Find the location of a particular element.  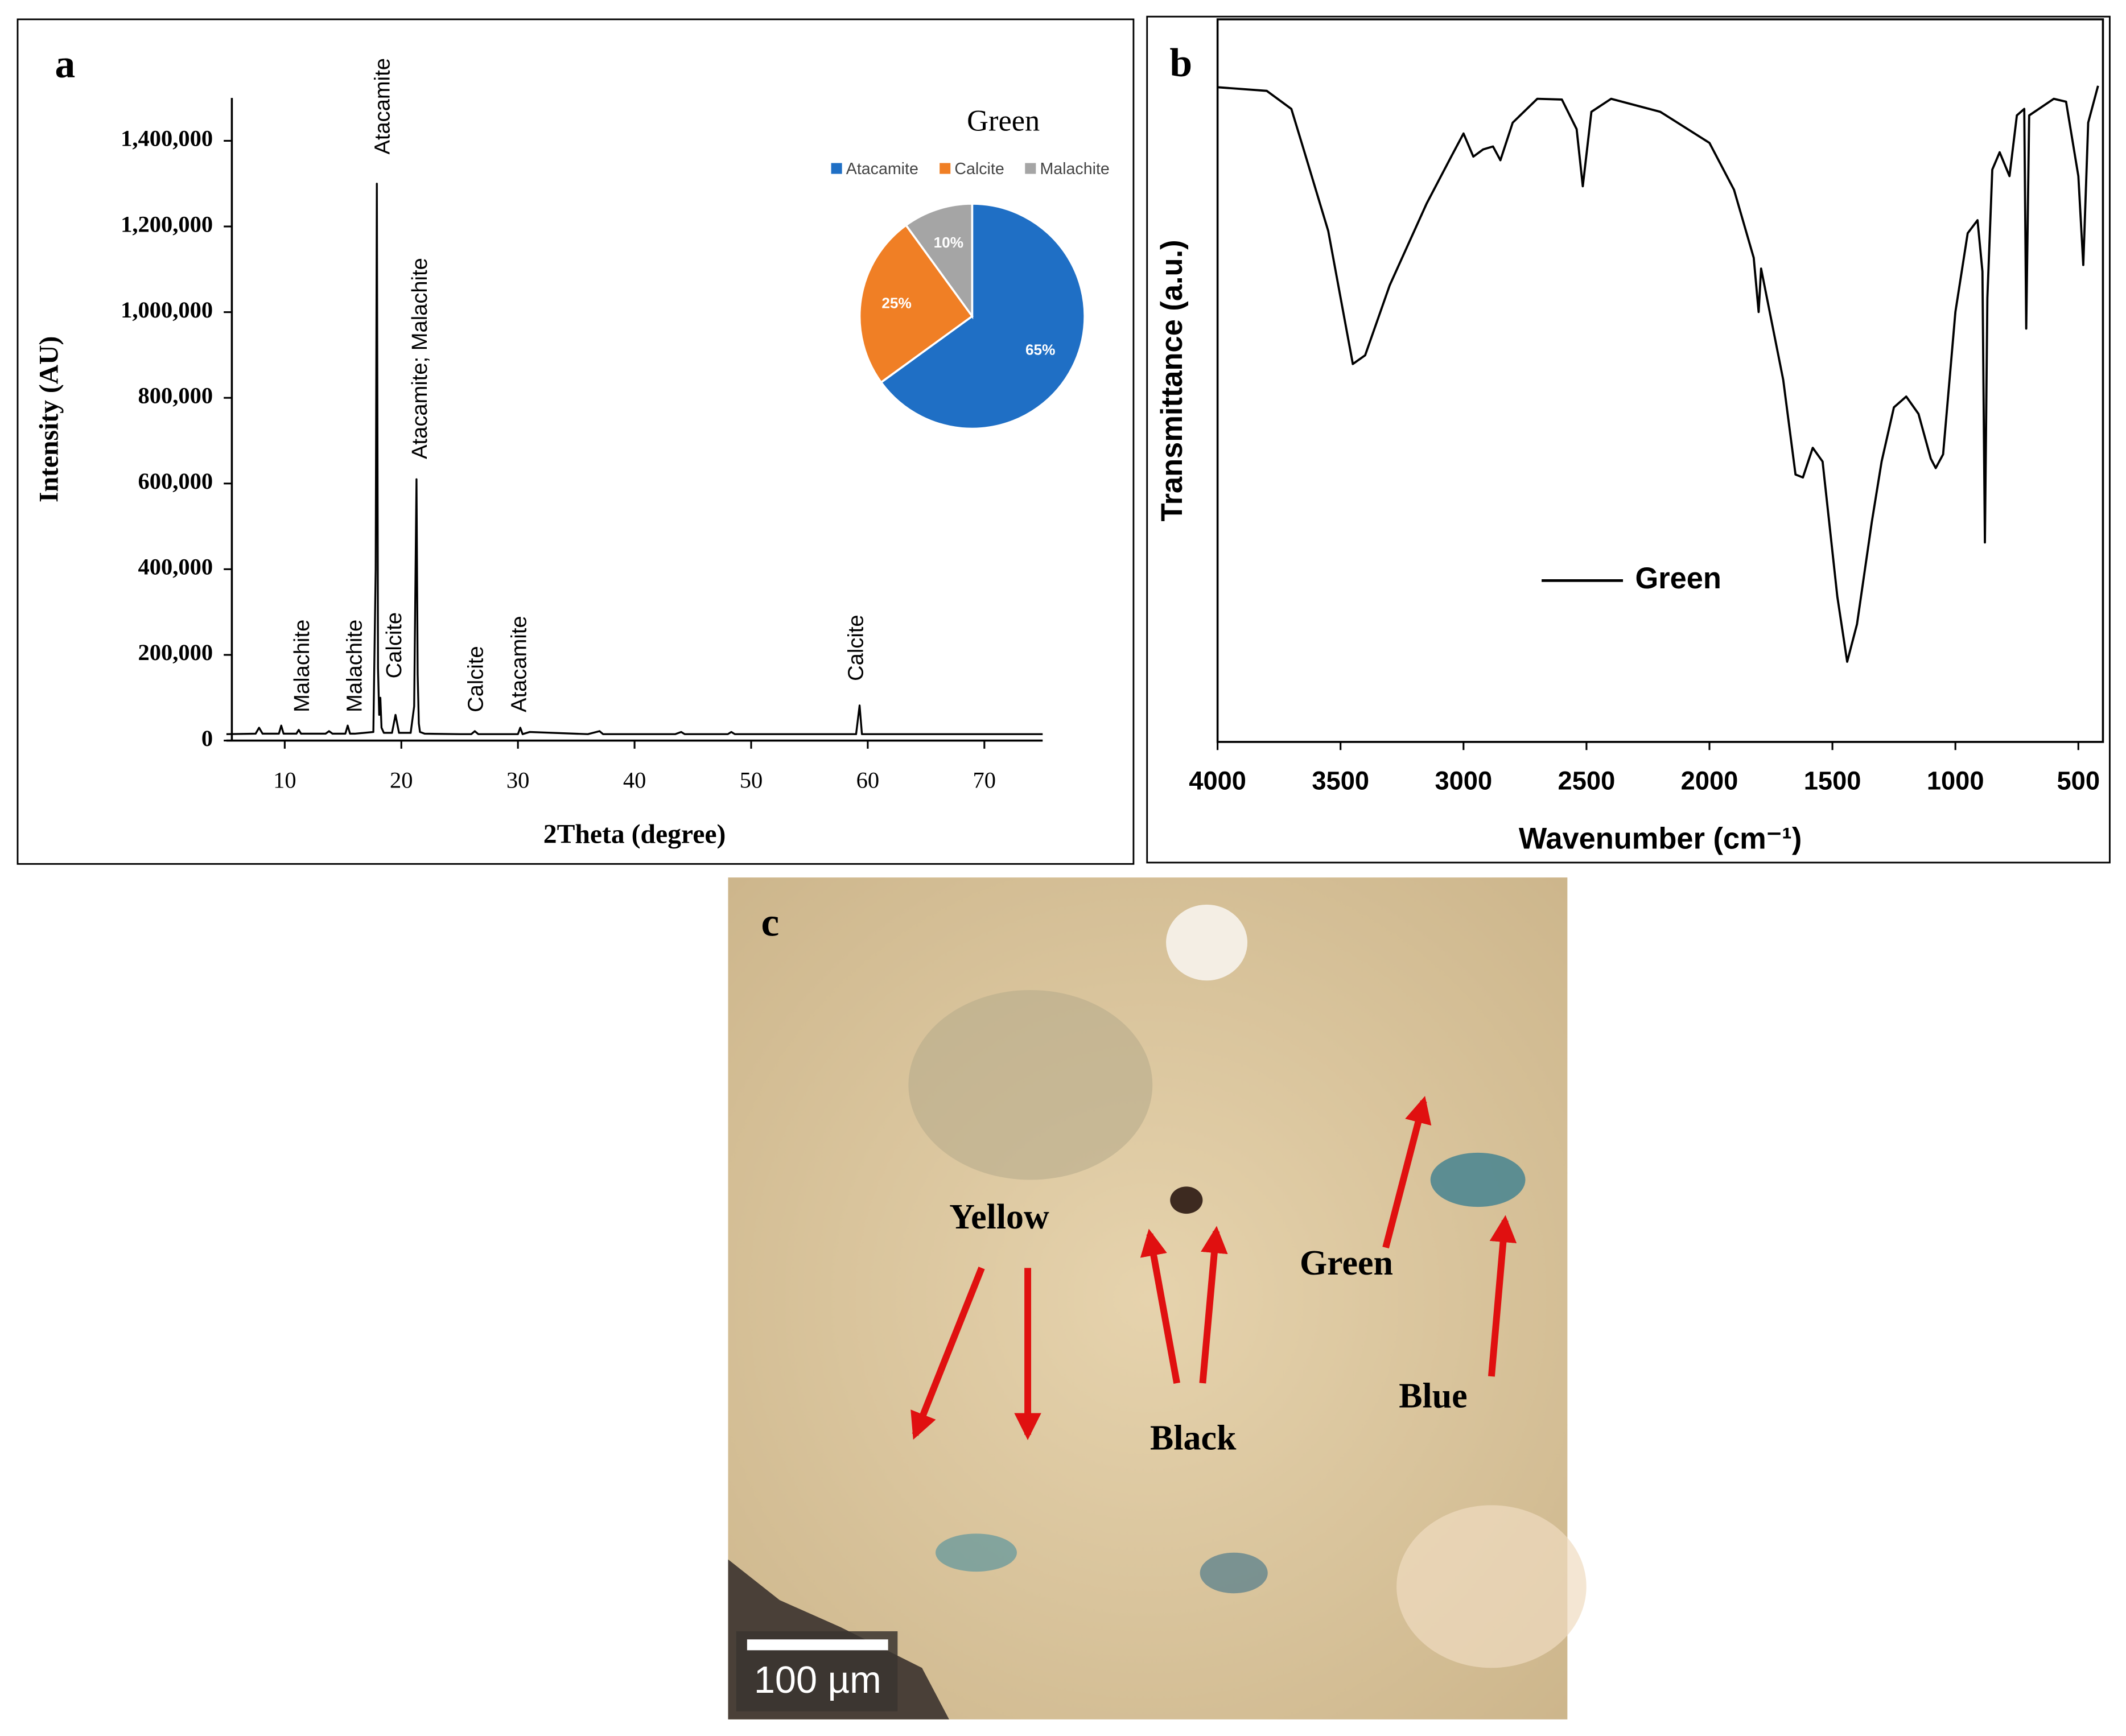

annotation-label: Yellow is located at coordinates (999, 1217).